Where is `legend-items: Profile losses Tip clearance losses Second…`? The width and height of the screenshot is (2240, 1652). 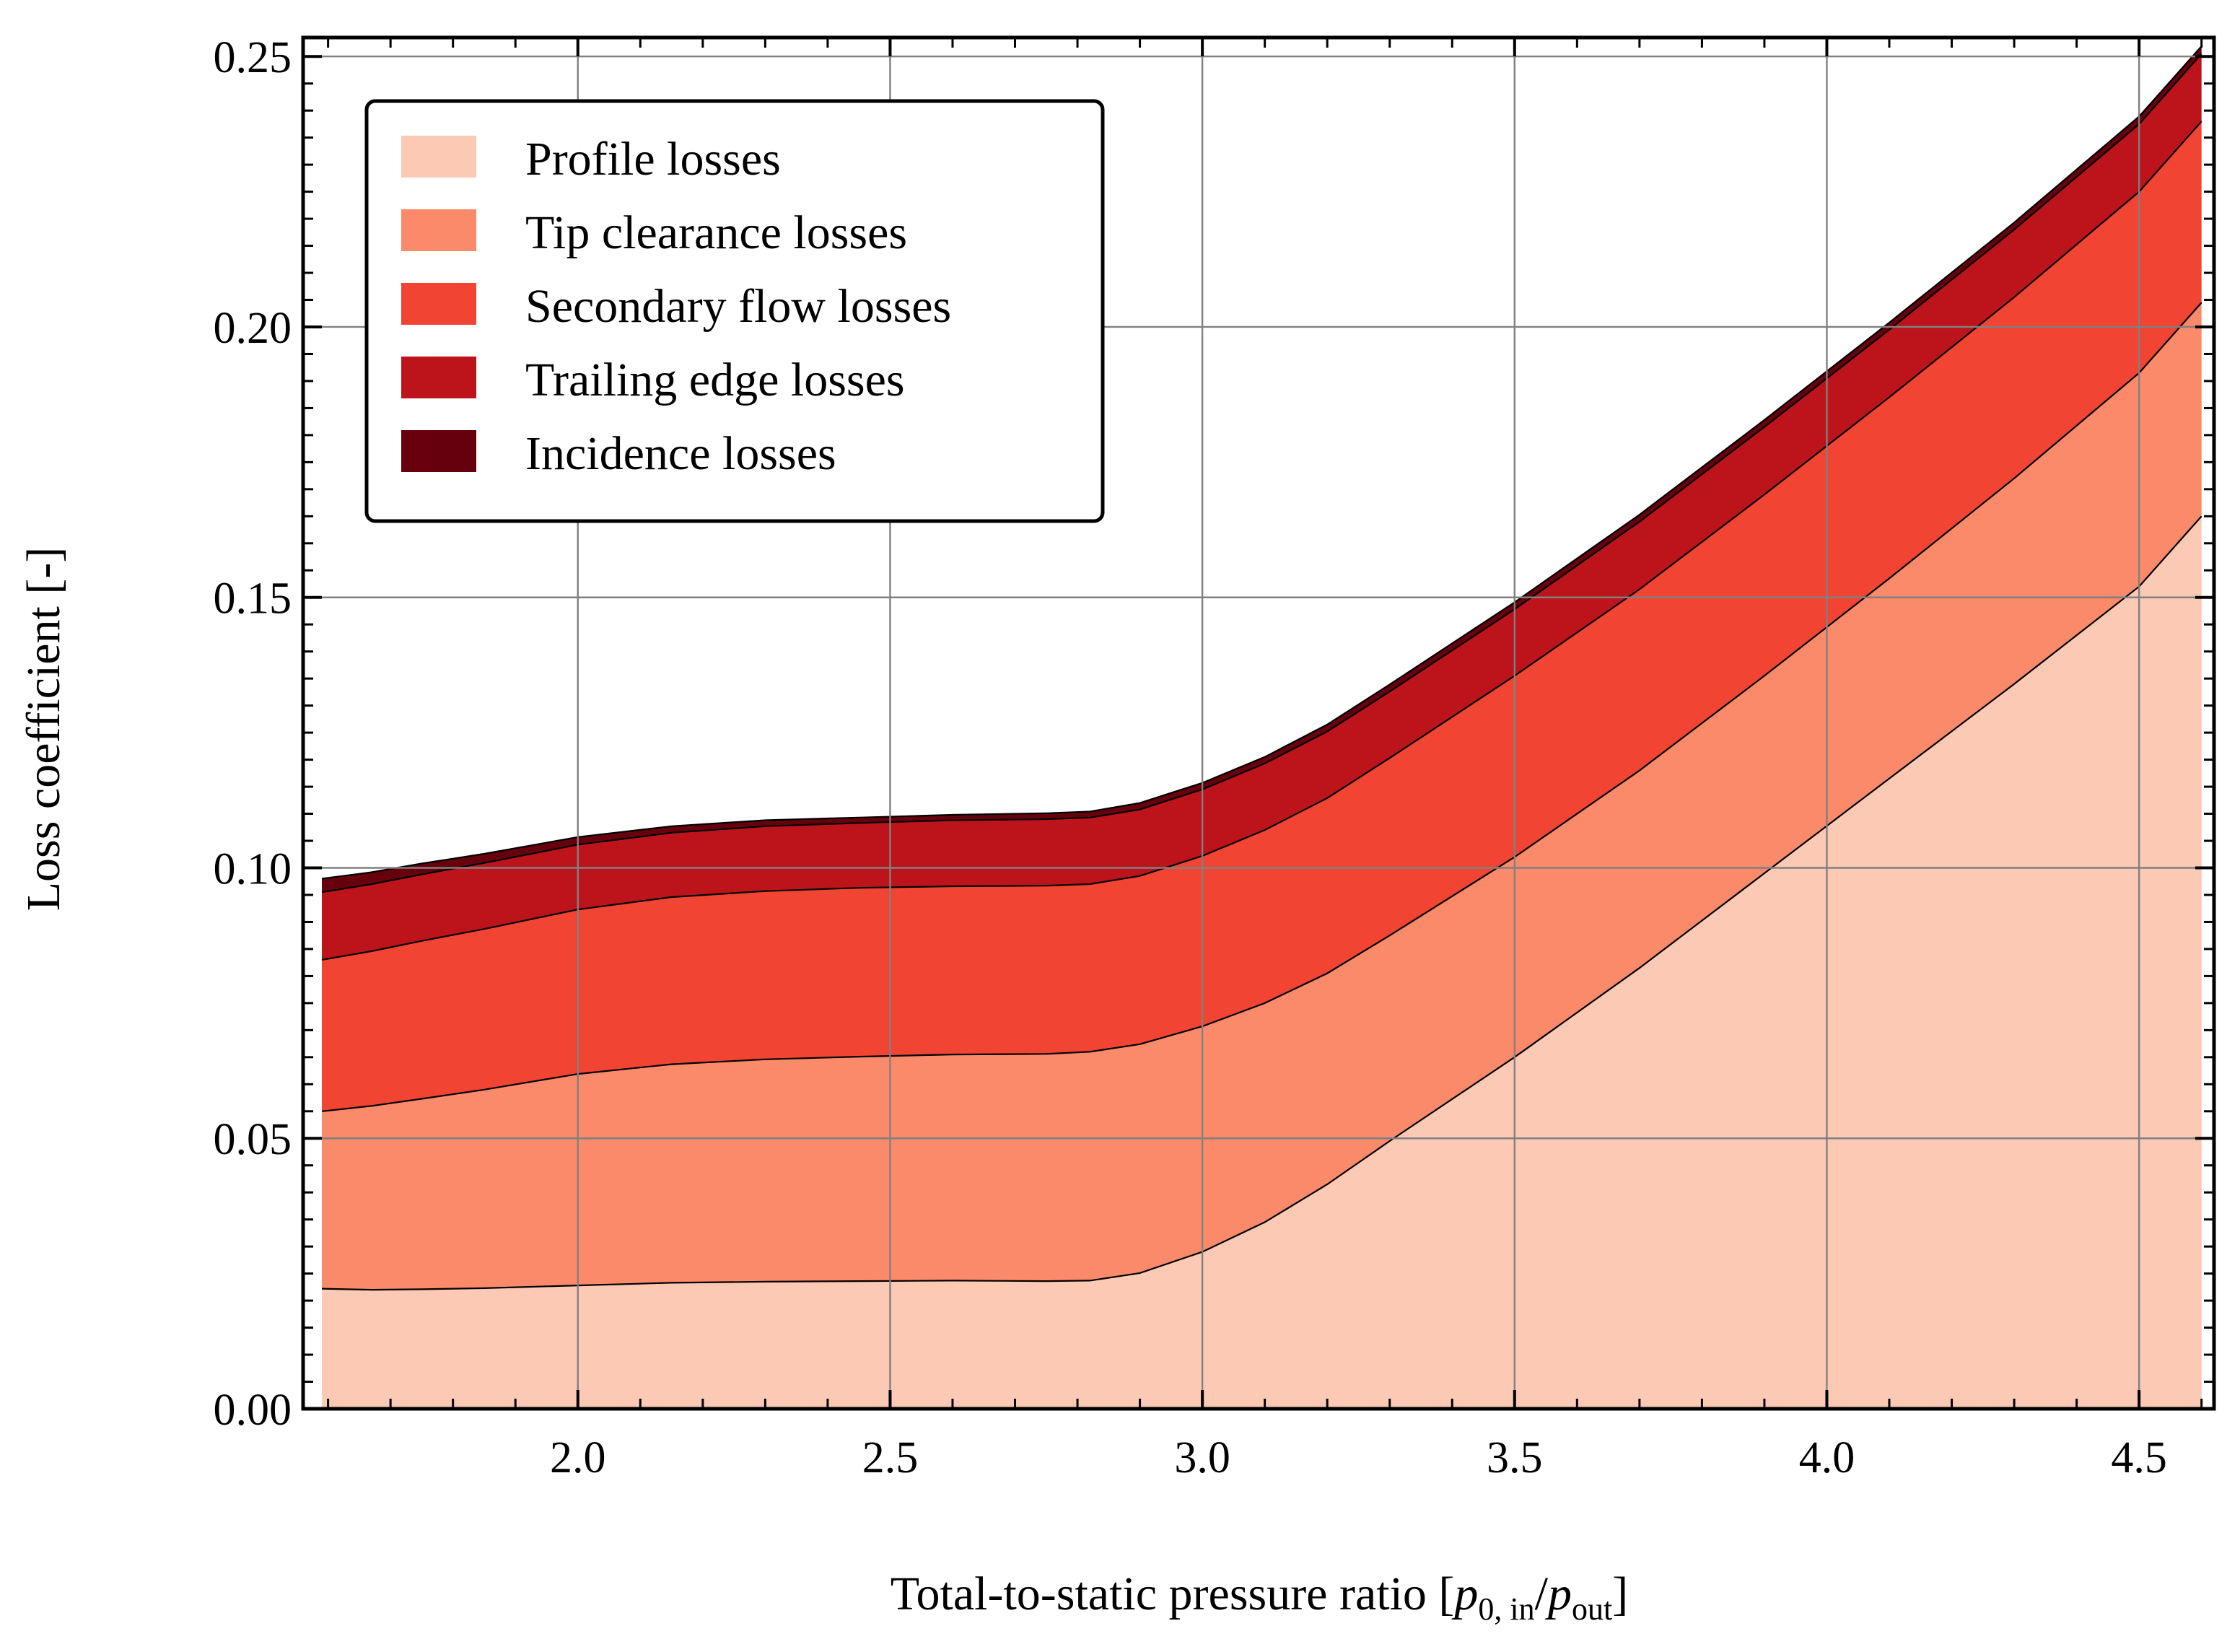
legend-items: Profile losses Tip clearance losses Second… is located at coordinates (676, 306).